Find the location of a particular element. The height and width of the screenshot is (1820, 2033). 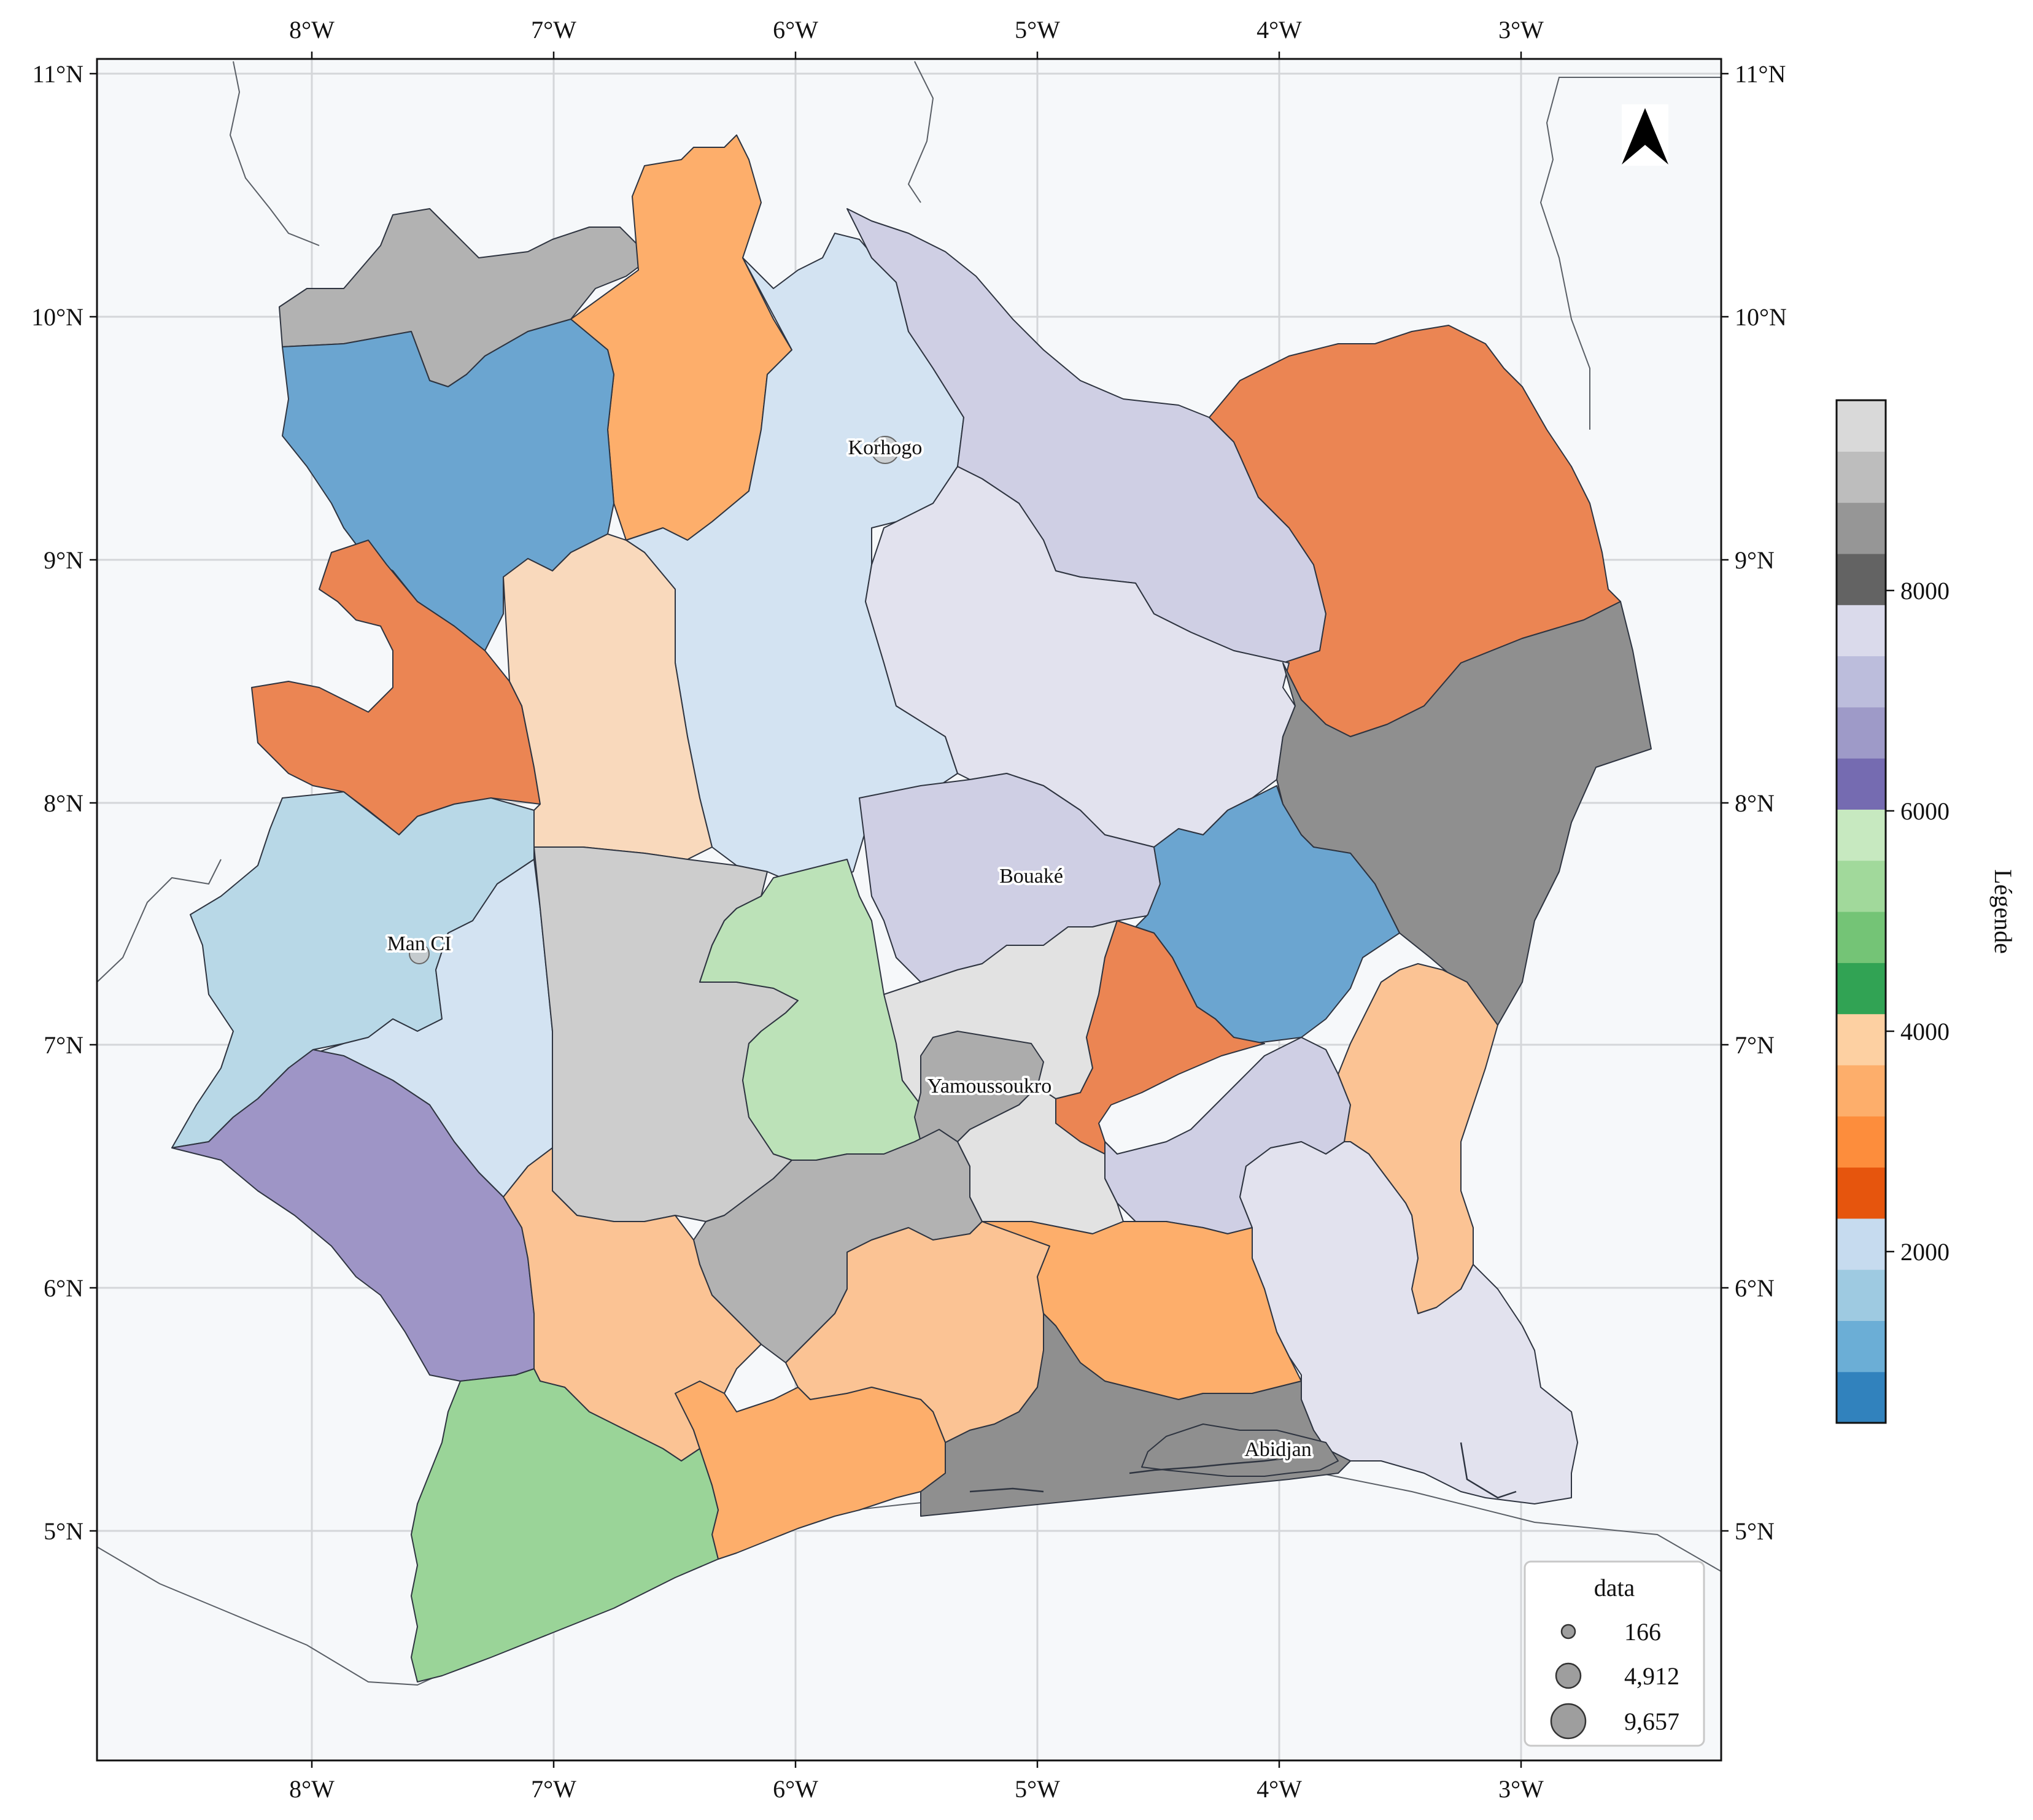

legend-box is located at coordinates (1614, 1653).